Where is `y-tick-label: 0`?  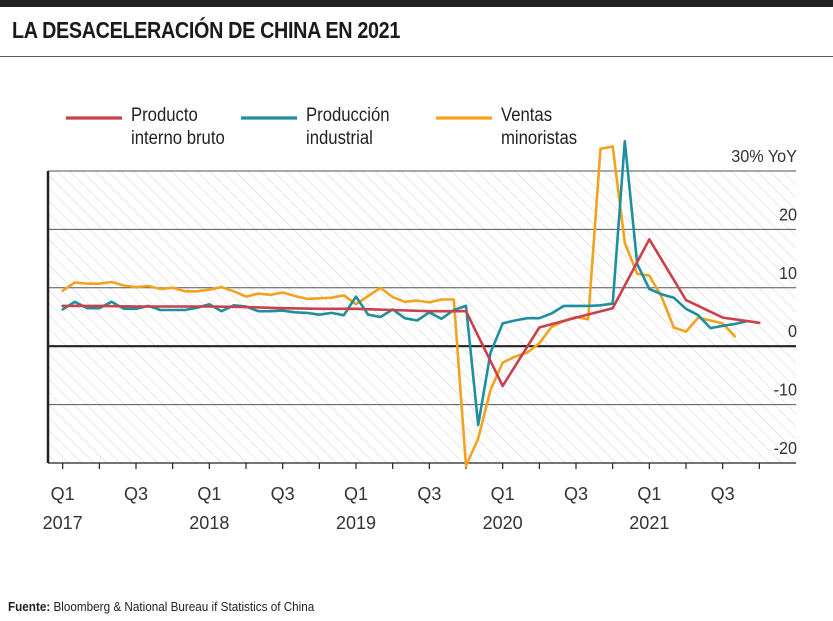 y-tick-label: 0 is located at coordinates (792, 331).